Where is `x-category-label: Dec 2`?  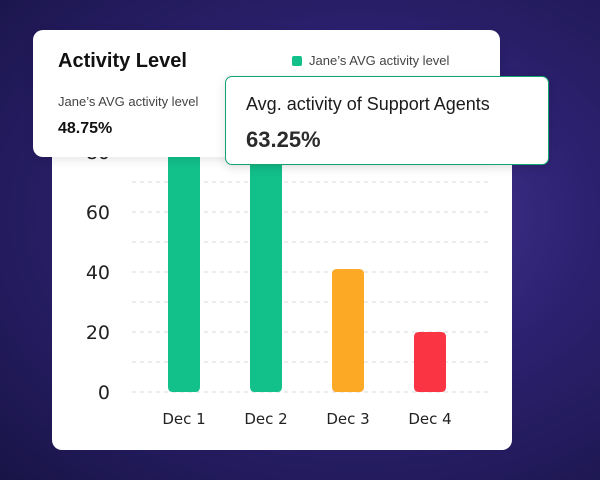 x-category-label: Dec 2 is located at coordinates (265, 419).